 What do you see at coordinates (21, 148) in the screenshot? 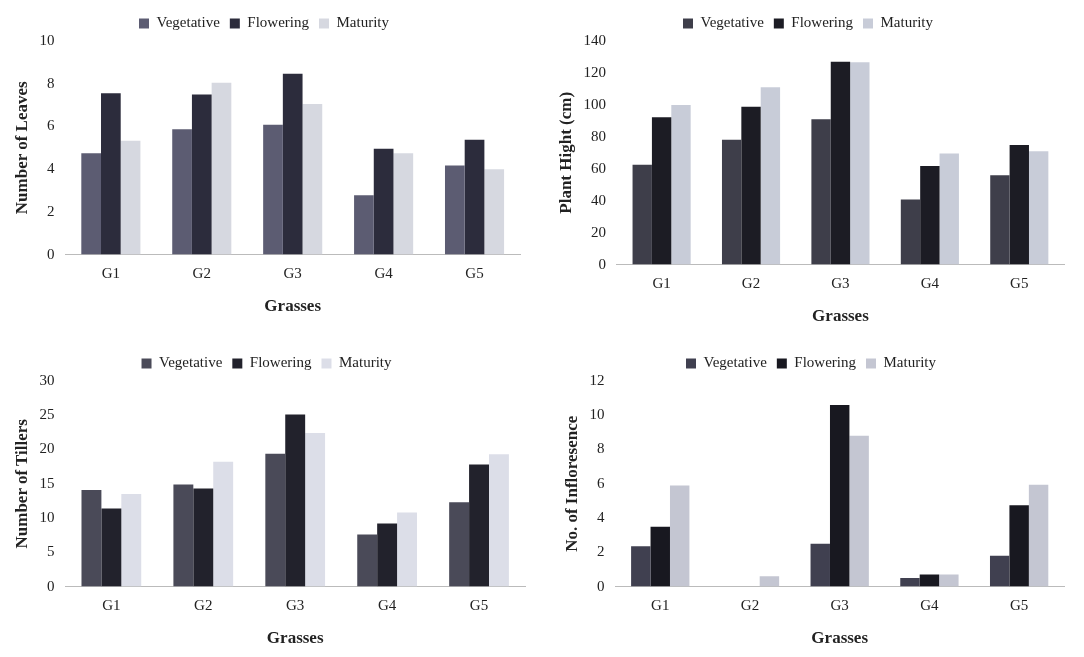
I see `y-axis-title: Number of Leaves` at bounding box center [21, 148].